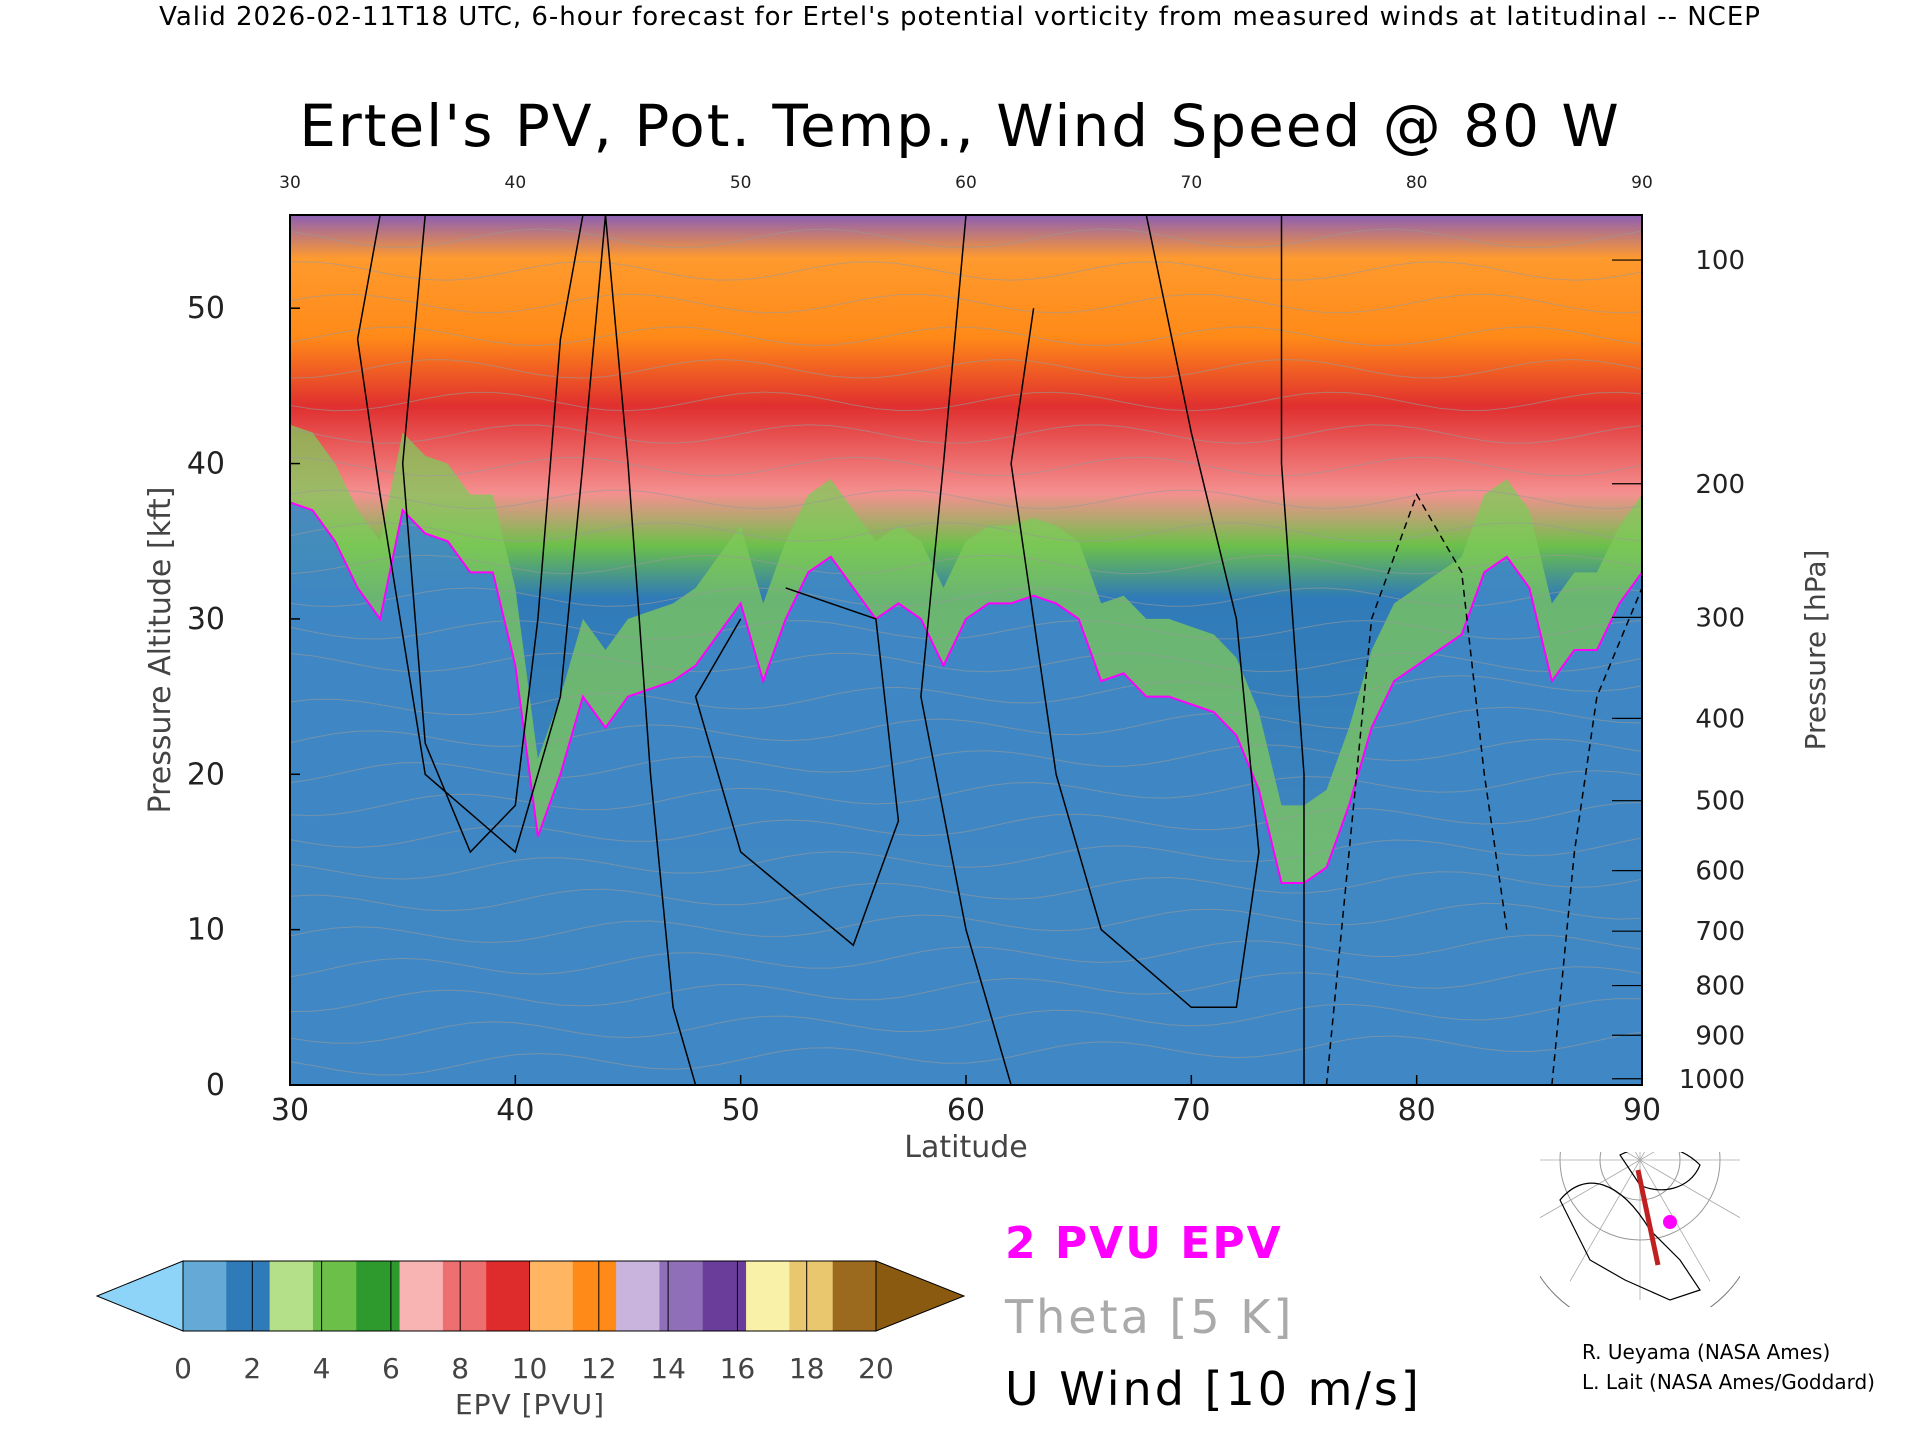 The width and height of the screenshot is (1920, 1440). I want to click on y-tick-label-right: 500, so click(1720, 802).